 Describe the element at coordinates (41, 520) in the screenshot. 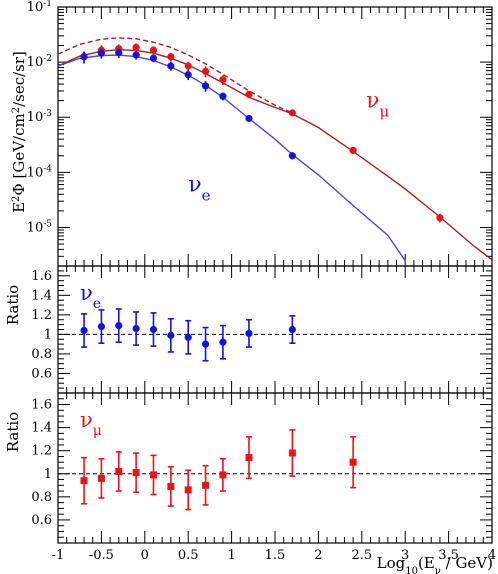

I see `numu-ratio-y-tick-label: 0.6` at that location.